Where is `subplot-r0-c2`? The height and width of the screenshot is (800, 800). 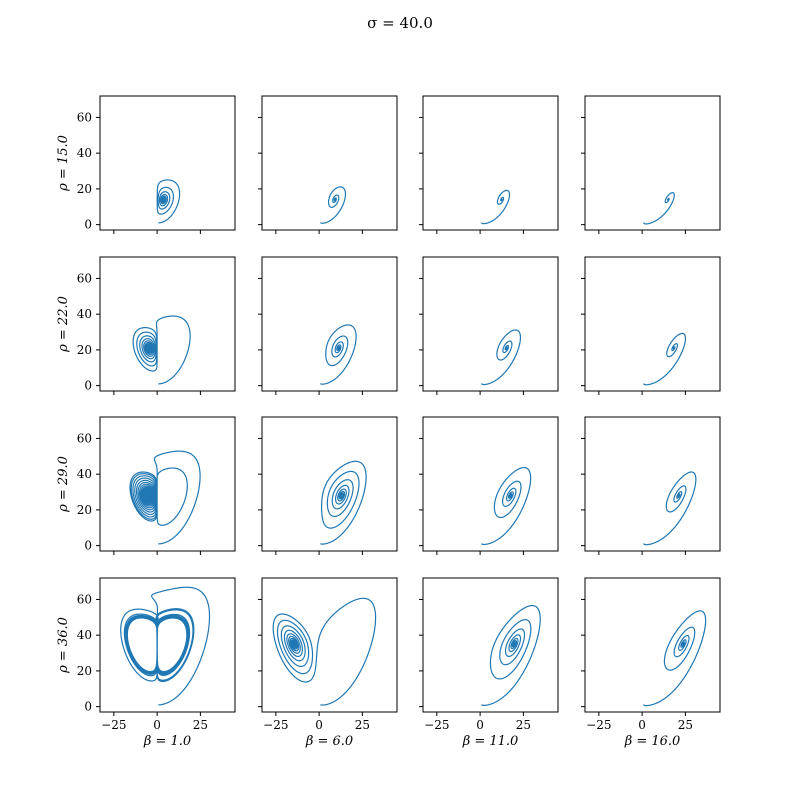
subplot-r0-c2 is located at coordinates (489, 164).